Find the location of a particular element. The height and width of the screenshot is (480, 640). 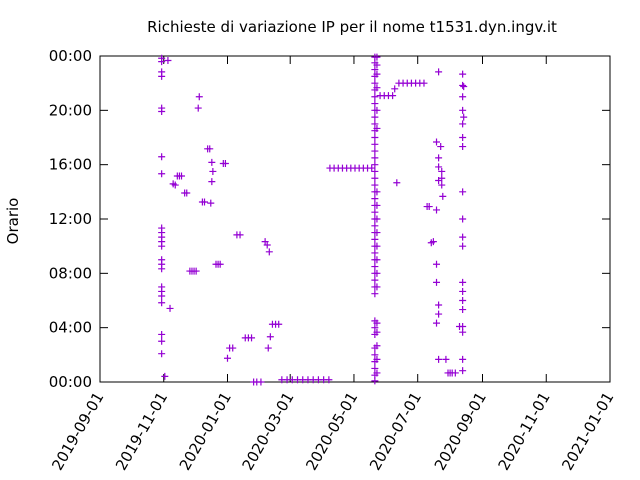

x-tick-label: 2020-07-01 is located at coordinates (395, 431).